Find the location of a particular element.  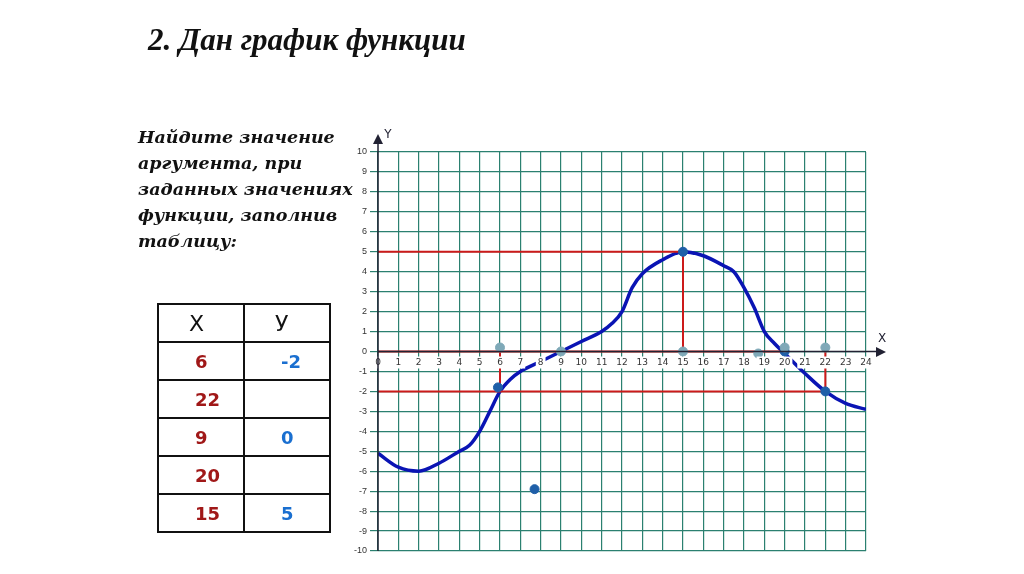

y-tick-label: 9 is located at coordinates (364, 171).